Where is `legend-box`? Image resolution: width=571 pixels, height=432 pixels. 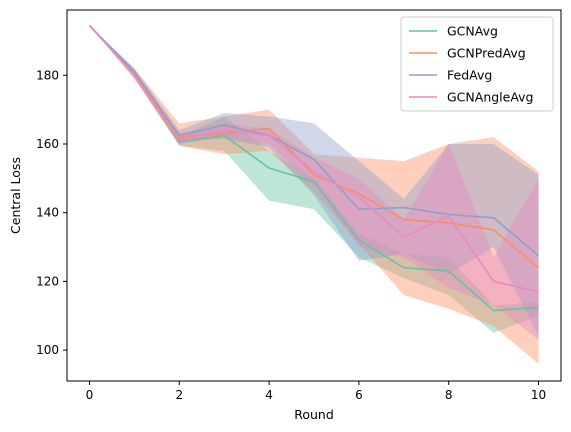
legend-box is located at coordinates (477, 64).